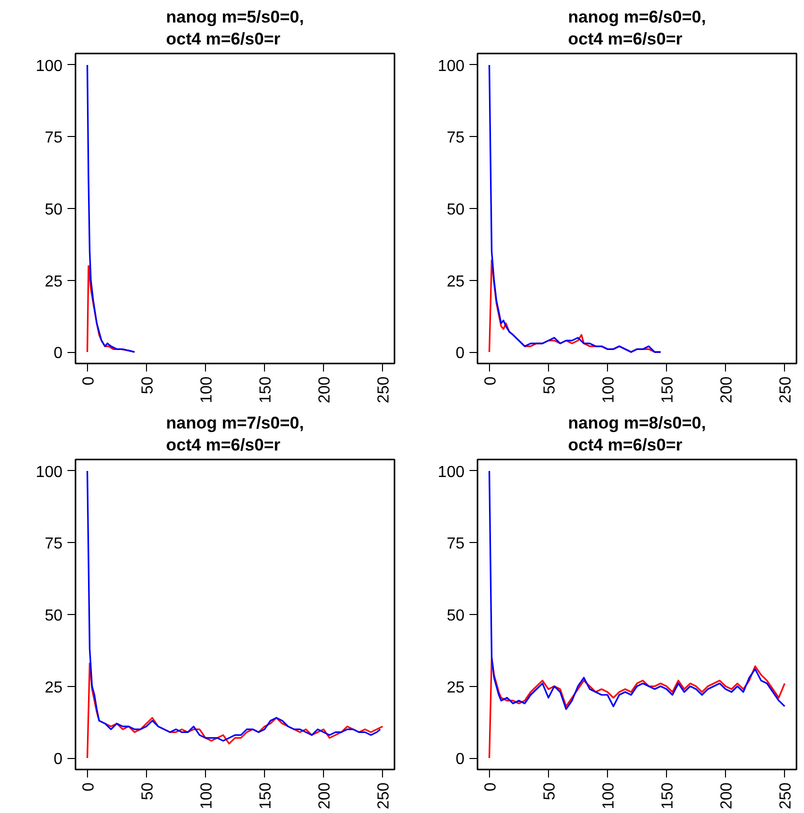  I want to click on chart-title: nanog m=7/s0=0, oct4 m=6/s0=r, so click(235, 434).